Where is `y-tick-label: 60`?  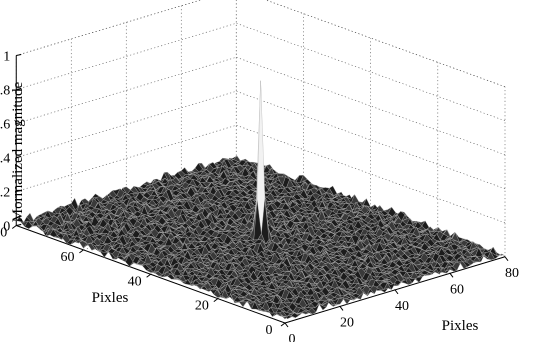
y-tick-label: 60 is located at coordinates (67, 257).